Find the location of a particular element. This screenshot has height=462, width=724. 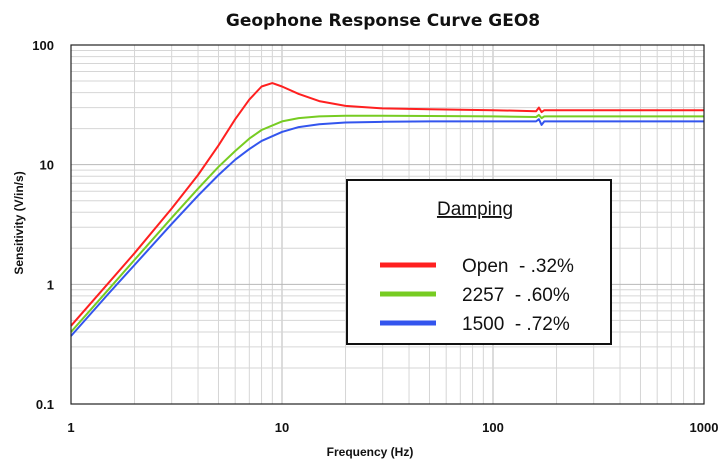

legend-title: Damping is located at coordinates (475, 209).